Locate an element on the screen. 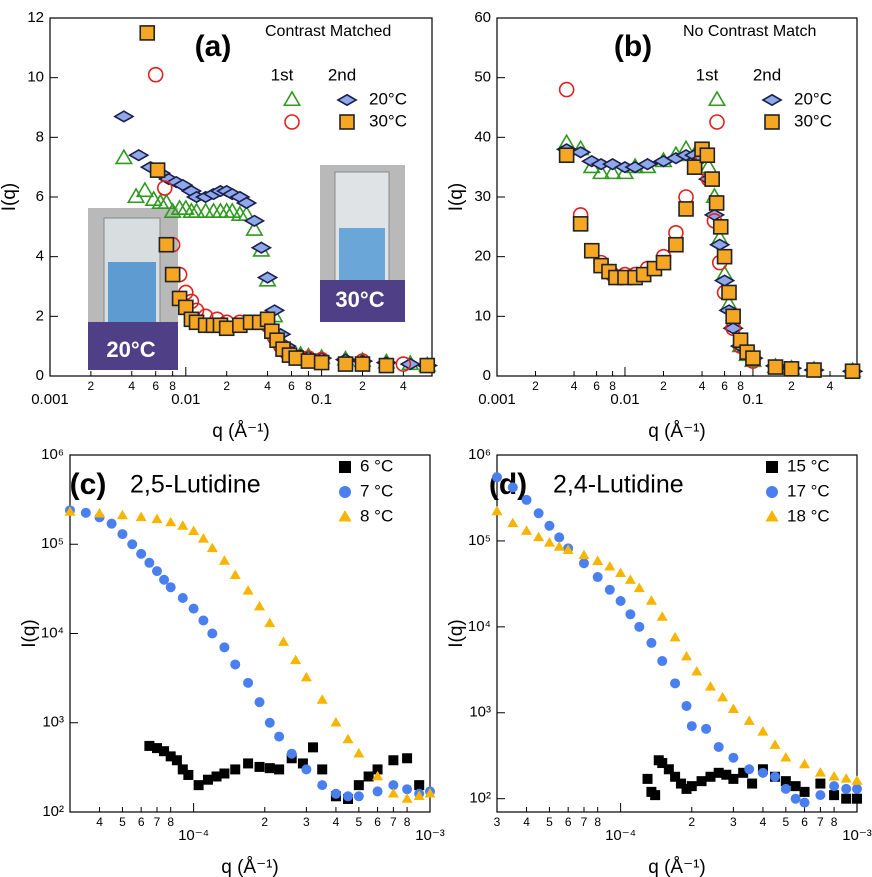  legend-label: 8 °C is located at coordinates (376, 515).